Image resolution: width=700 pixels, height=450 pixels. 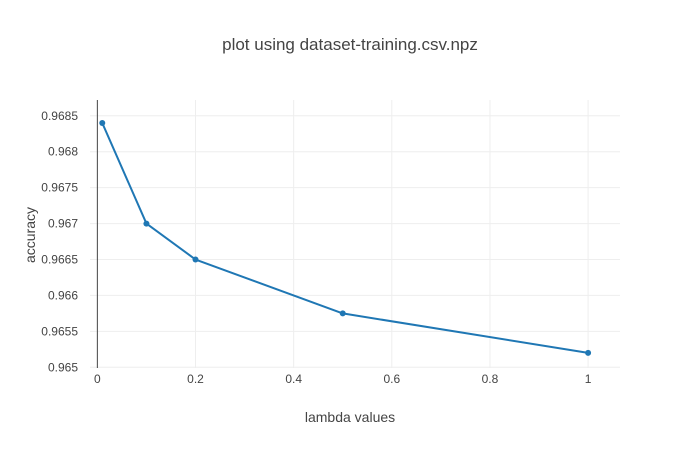 What do you see at coordinates (63, 224) in the screenshot?
I see `y-tick-label: 0.967` at bounding box center [63, 224].